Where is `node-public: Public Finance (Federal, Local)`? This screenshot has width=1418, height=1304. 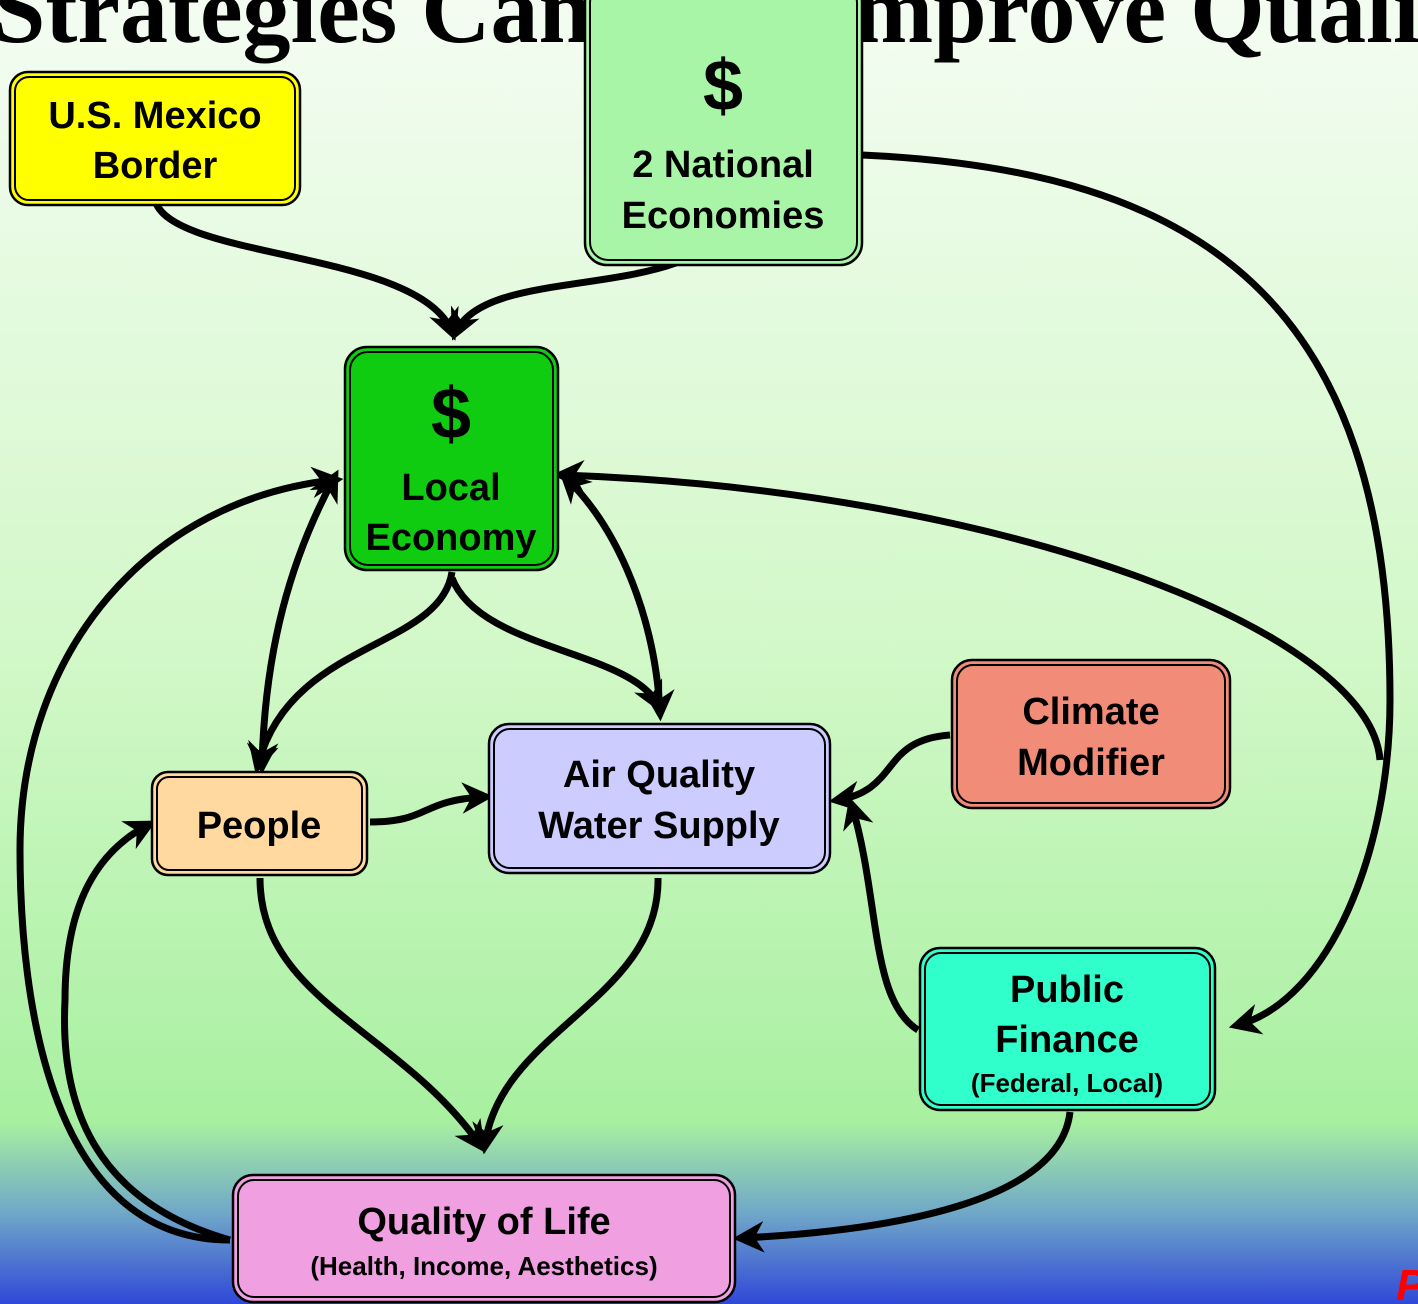
node-public: Public Finance (Federal, Local) is located at coordinates (1067, 1029).